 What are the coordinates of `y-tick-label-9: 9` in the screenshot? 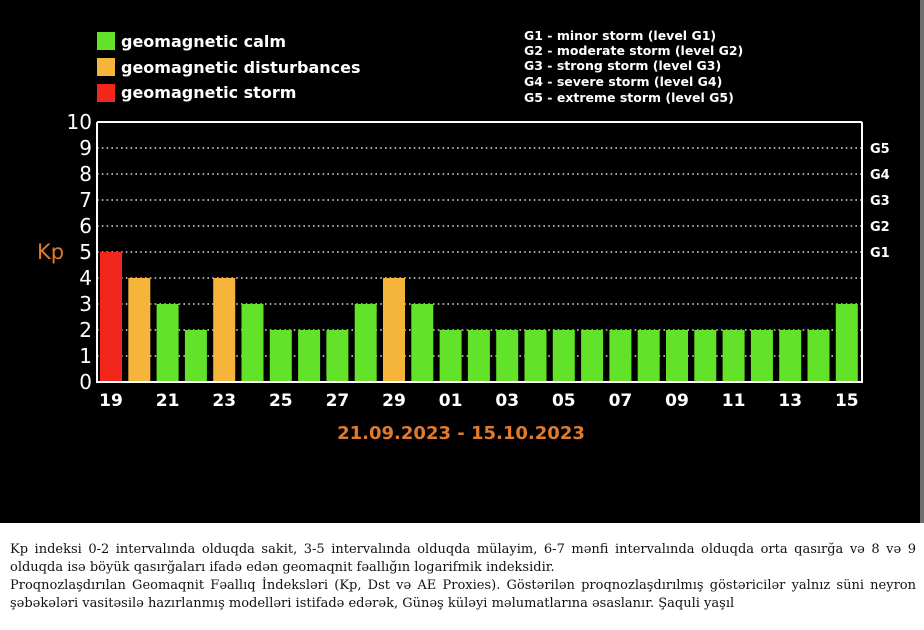 It's located at (85, 148).